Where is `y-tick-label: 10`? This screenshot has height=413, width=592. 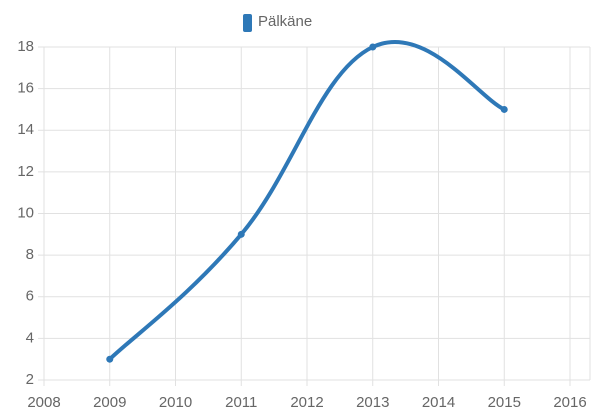
y-tick-label: 10 is located at coordinates (25, 212).